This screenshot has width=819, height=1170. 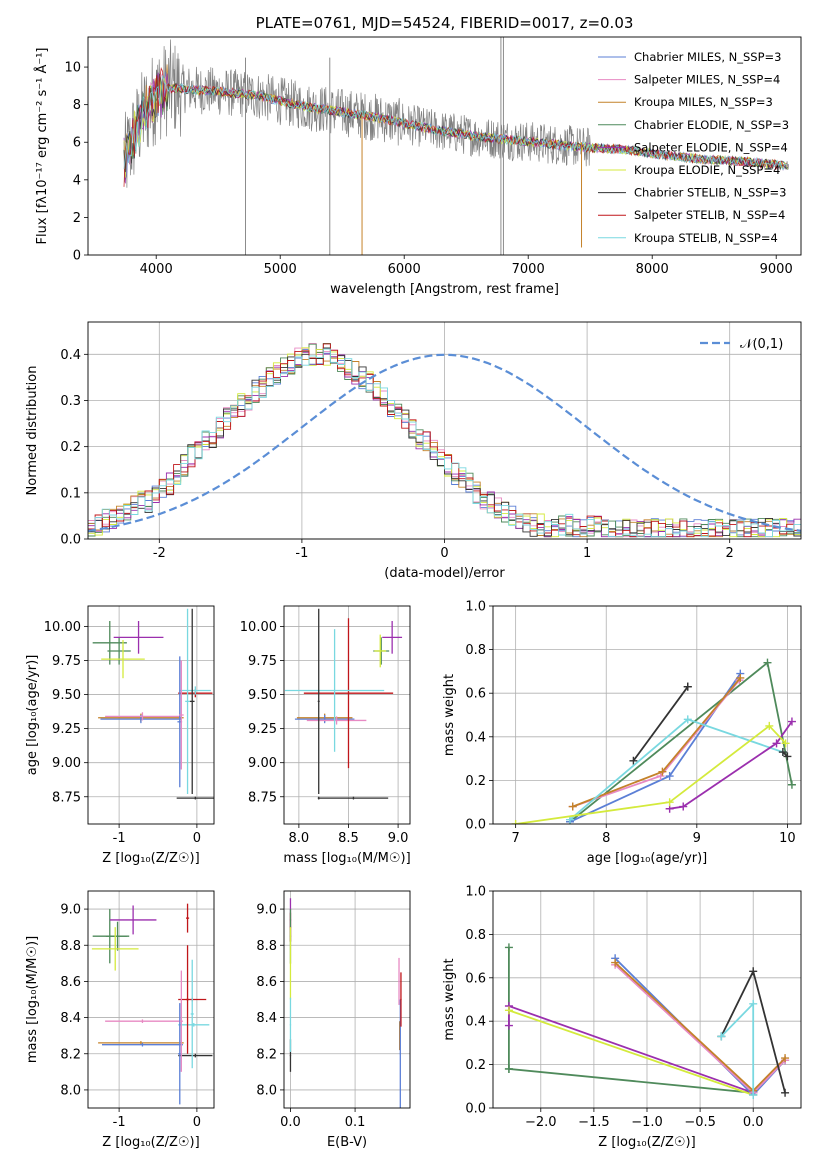 What do you see at coordinates (266, 1090) in the screenshot?
I see `y-tick-label: 8.0` at bounding box center [266, 1090].